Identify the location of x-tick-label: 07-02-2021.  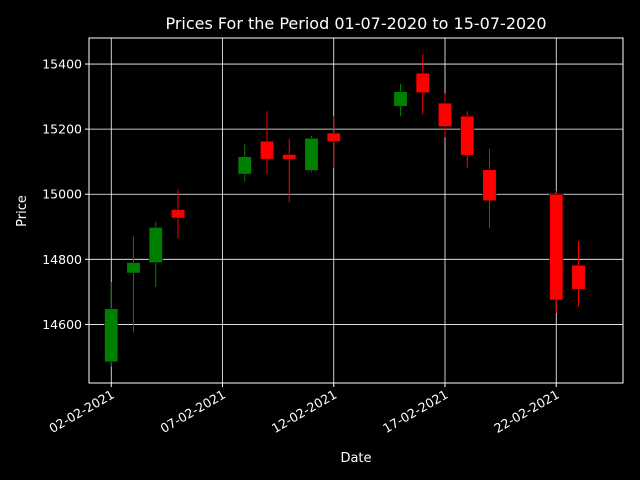
(193, 411).